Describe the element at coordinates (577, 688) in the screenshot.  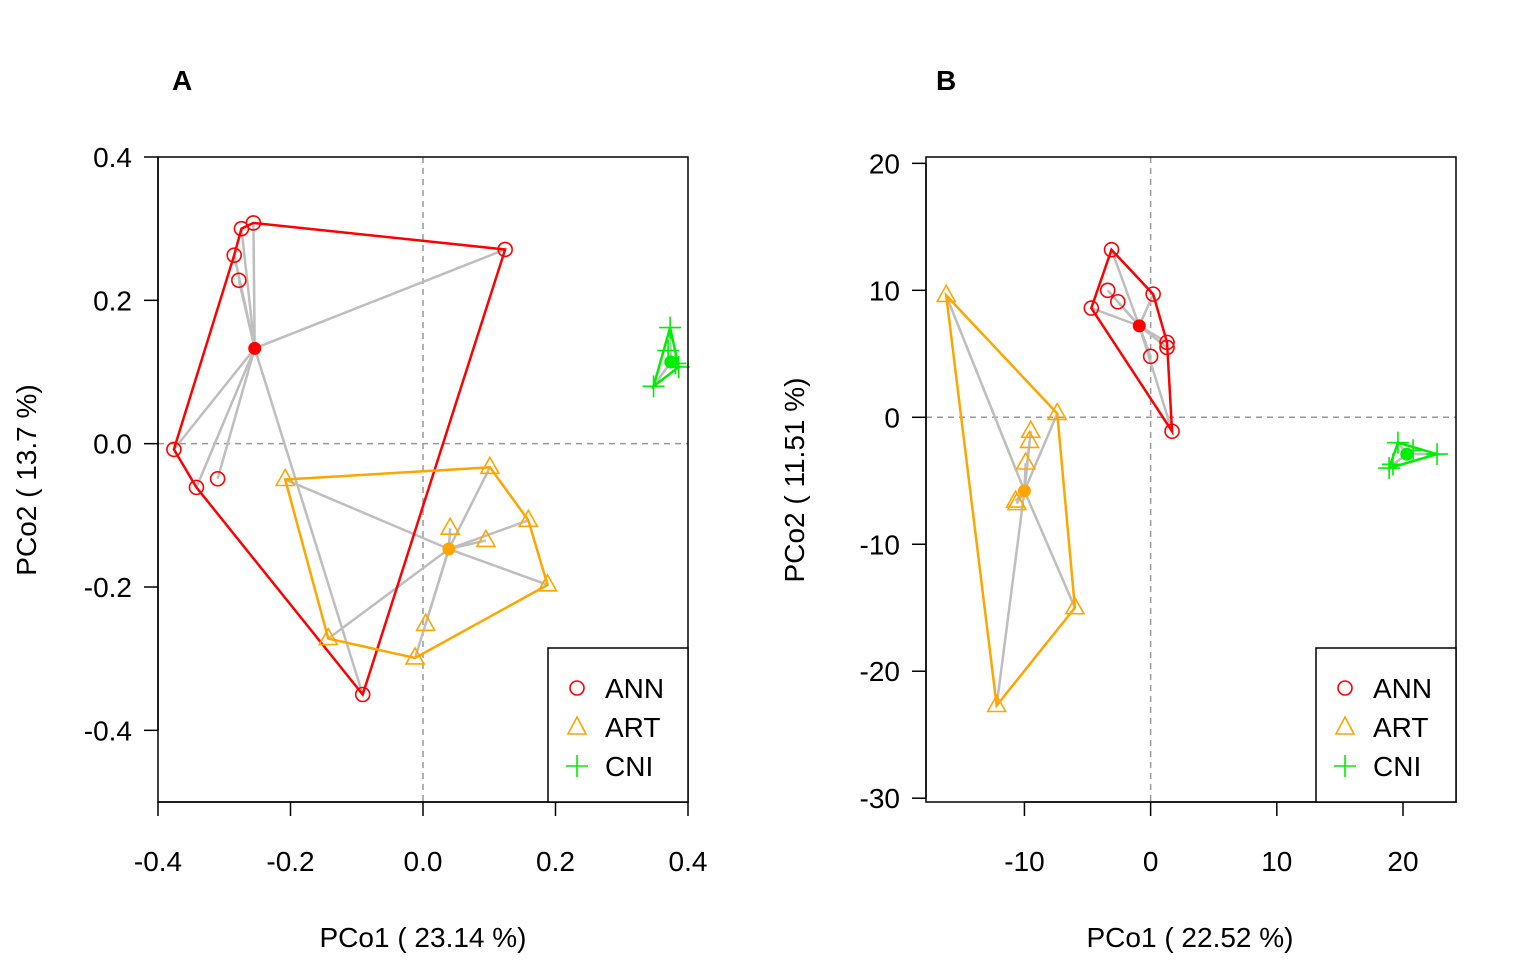
I see `legend-marker-ann-a` at that location.